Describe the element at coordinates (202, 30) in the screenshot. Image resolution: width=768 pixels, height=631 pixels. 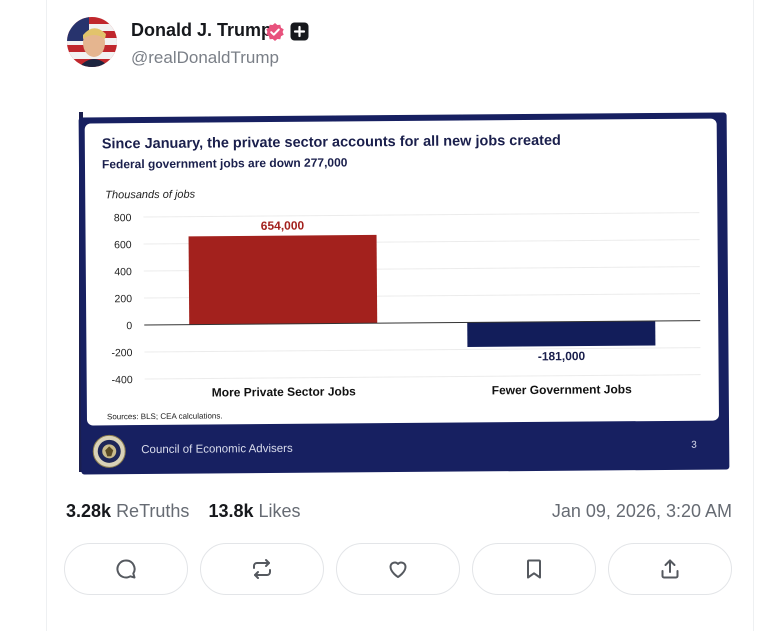
I see `author-name: Donald J. Trump` at that location.